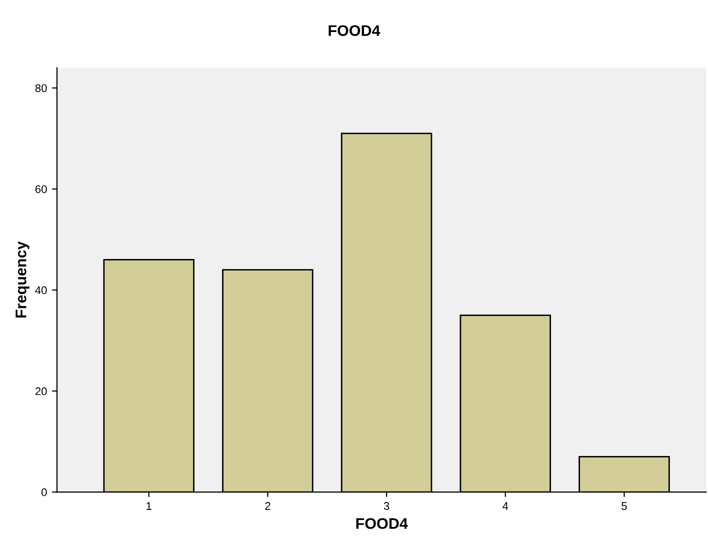  Describe the element at coordinates (149, 506) in the screenshot. I see `x-tick-label: 1` at that location.